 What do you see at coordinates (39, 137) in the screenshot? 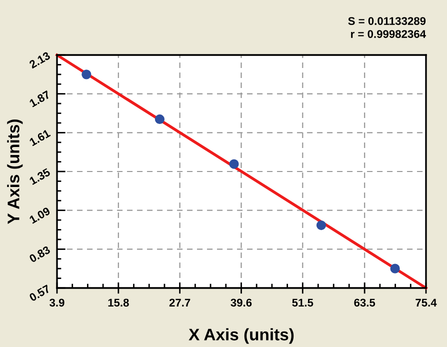
I see `y-tick-label: 1.61` at bounding box center [39, 137].